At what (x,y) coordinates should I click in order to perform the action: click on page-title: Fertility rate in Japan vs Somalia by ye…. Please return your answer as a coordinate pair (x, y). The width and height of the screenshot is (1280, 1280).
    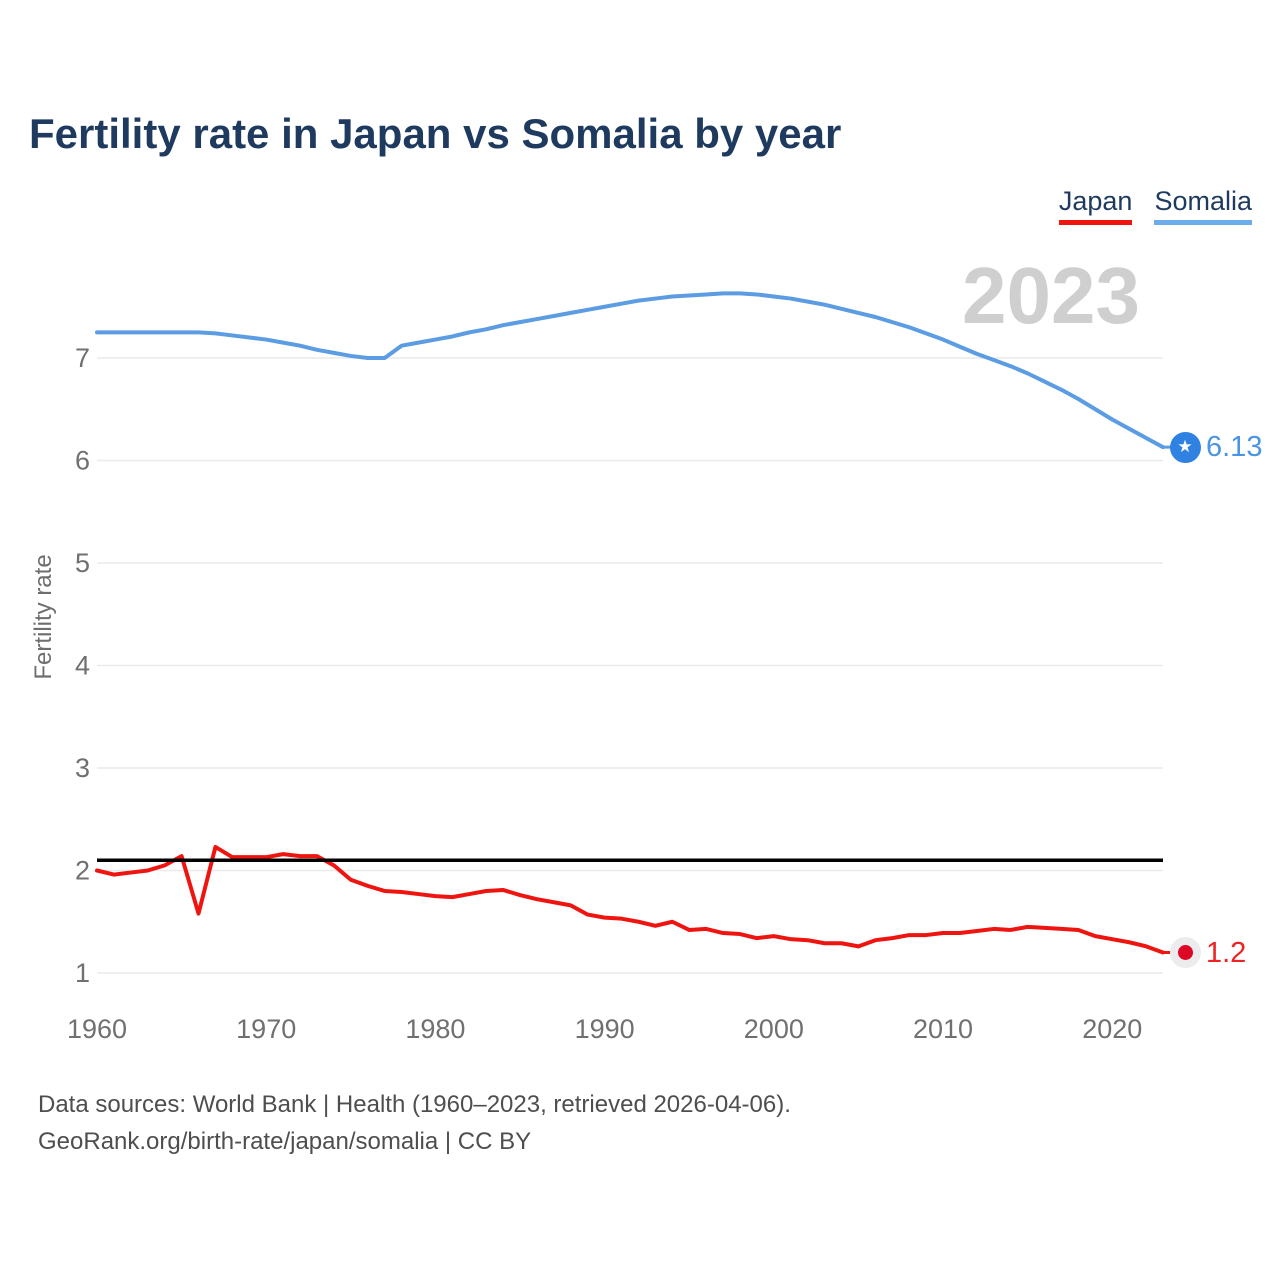
    Looking at the image, I should click on (435, 133).